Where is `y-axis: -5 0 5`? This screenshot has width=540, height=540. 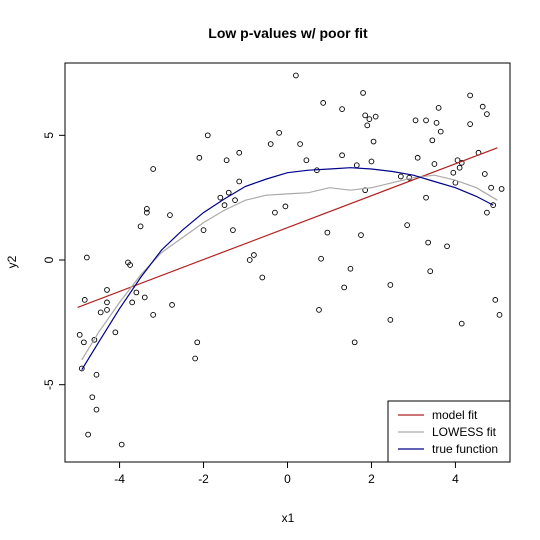 y-axis: -5 0 5 is located at coordinates (53, 261).